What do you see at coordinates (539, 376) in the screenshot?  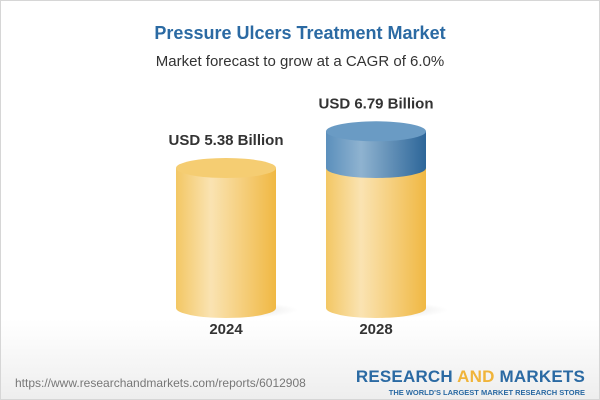 I see `logo-text: MARKETS` at bounding box center [539, 376].